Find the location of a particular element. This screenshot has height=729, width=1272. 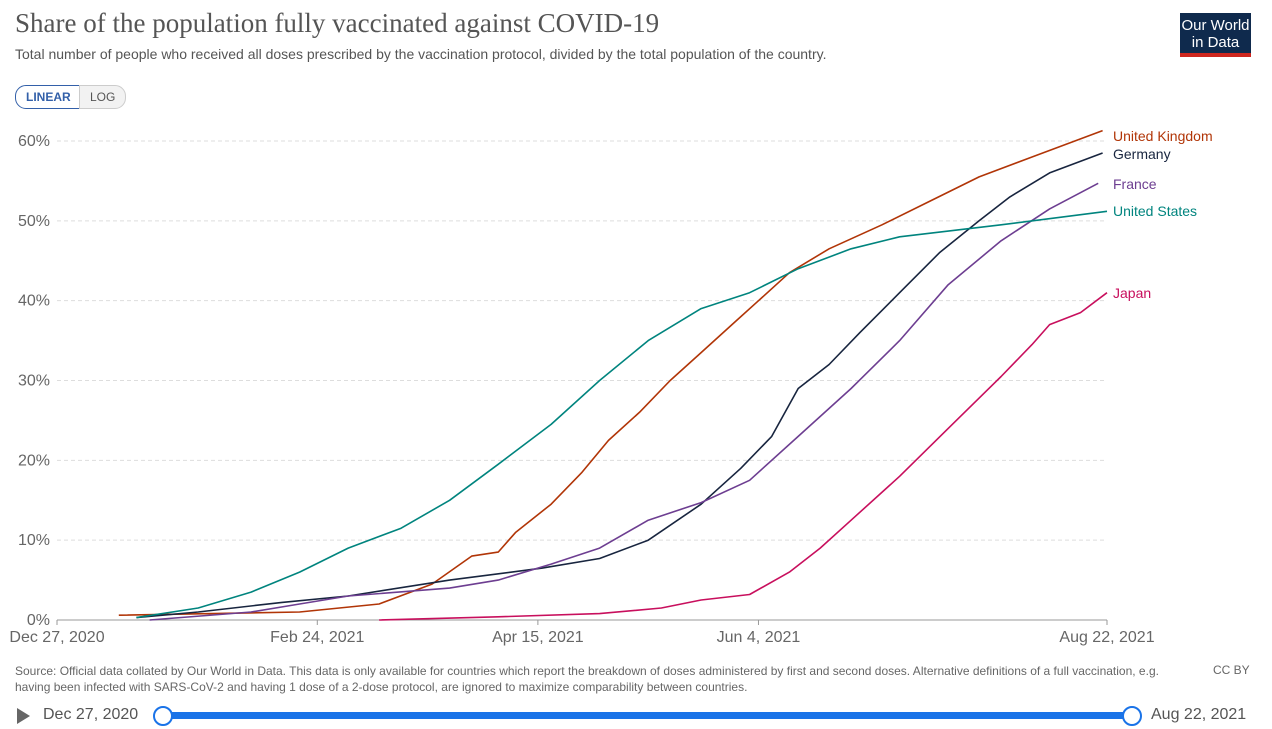

x-tick-label: Jun 4, 2021 is located at coordinates (759, 637).